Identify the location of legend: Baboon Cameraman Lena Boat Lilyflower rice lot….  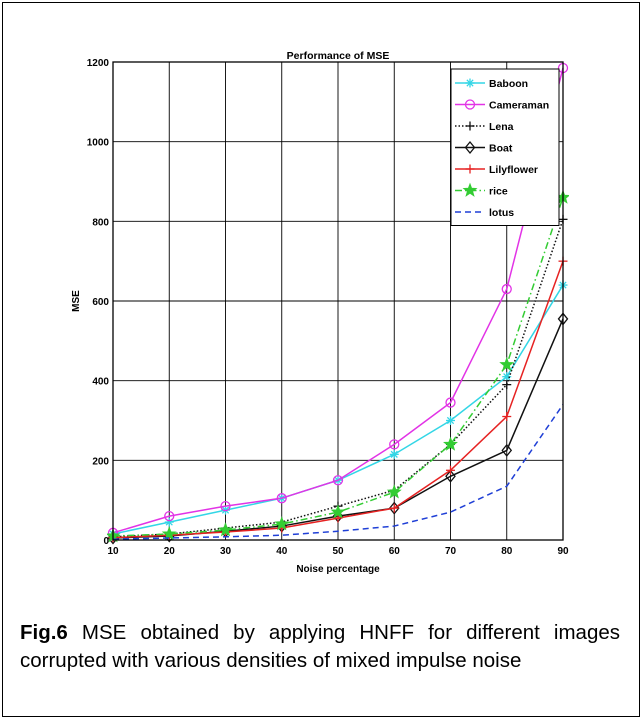
(505, 147).